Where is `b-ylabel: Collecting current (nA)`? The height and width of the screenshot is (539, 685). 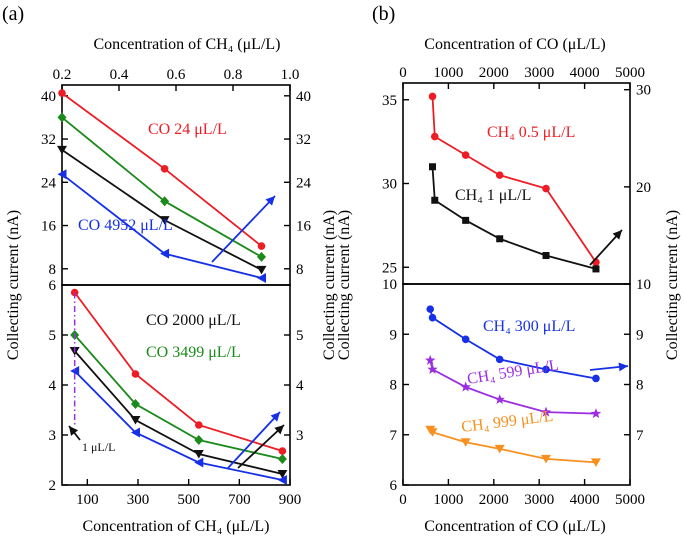 b-ylabel: Collecting current (nA) is located at coordinates (344, 285).